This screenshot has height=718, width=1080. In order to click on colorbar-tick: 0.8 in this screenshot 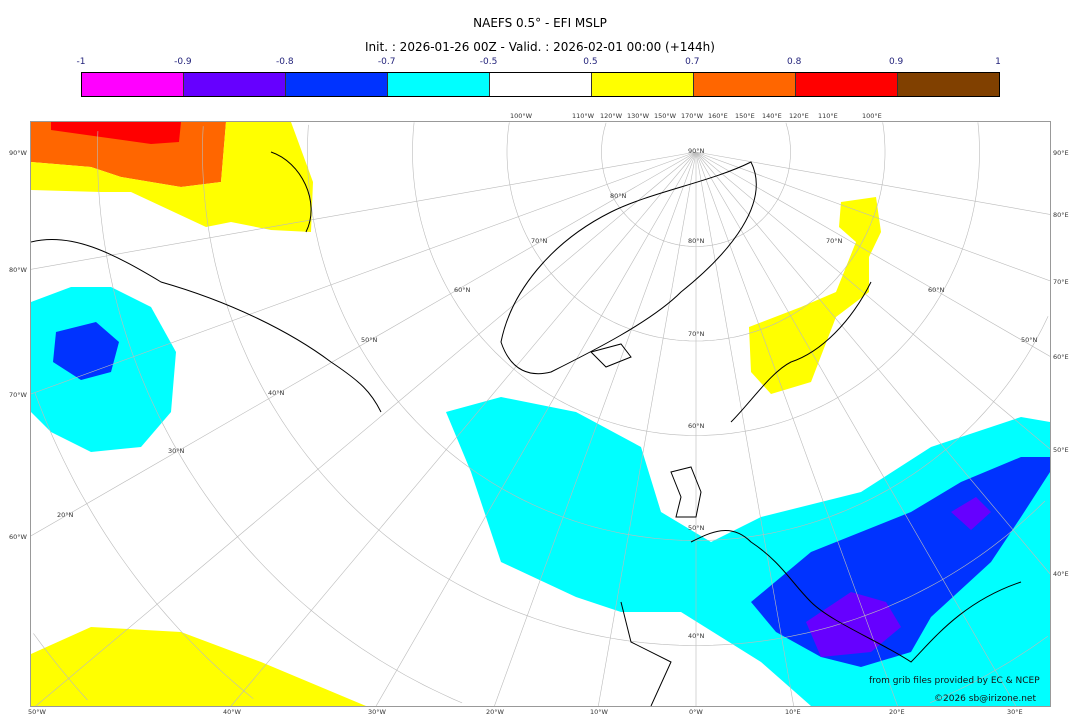, I will do `click(794, 62)`.